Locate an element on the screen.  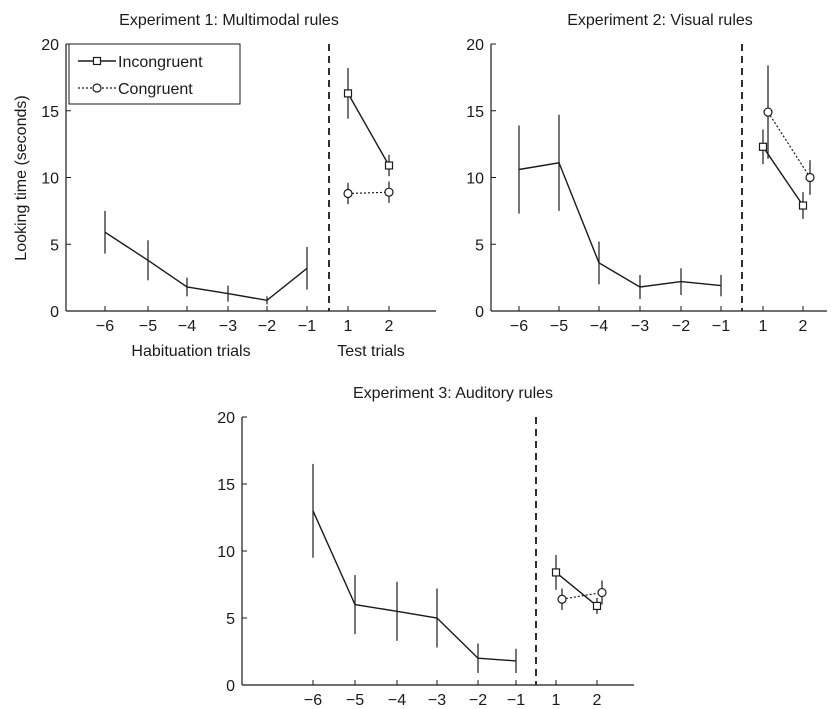
panel-3-xtick-label: −6 is located at coordinates (313, 700).